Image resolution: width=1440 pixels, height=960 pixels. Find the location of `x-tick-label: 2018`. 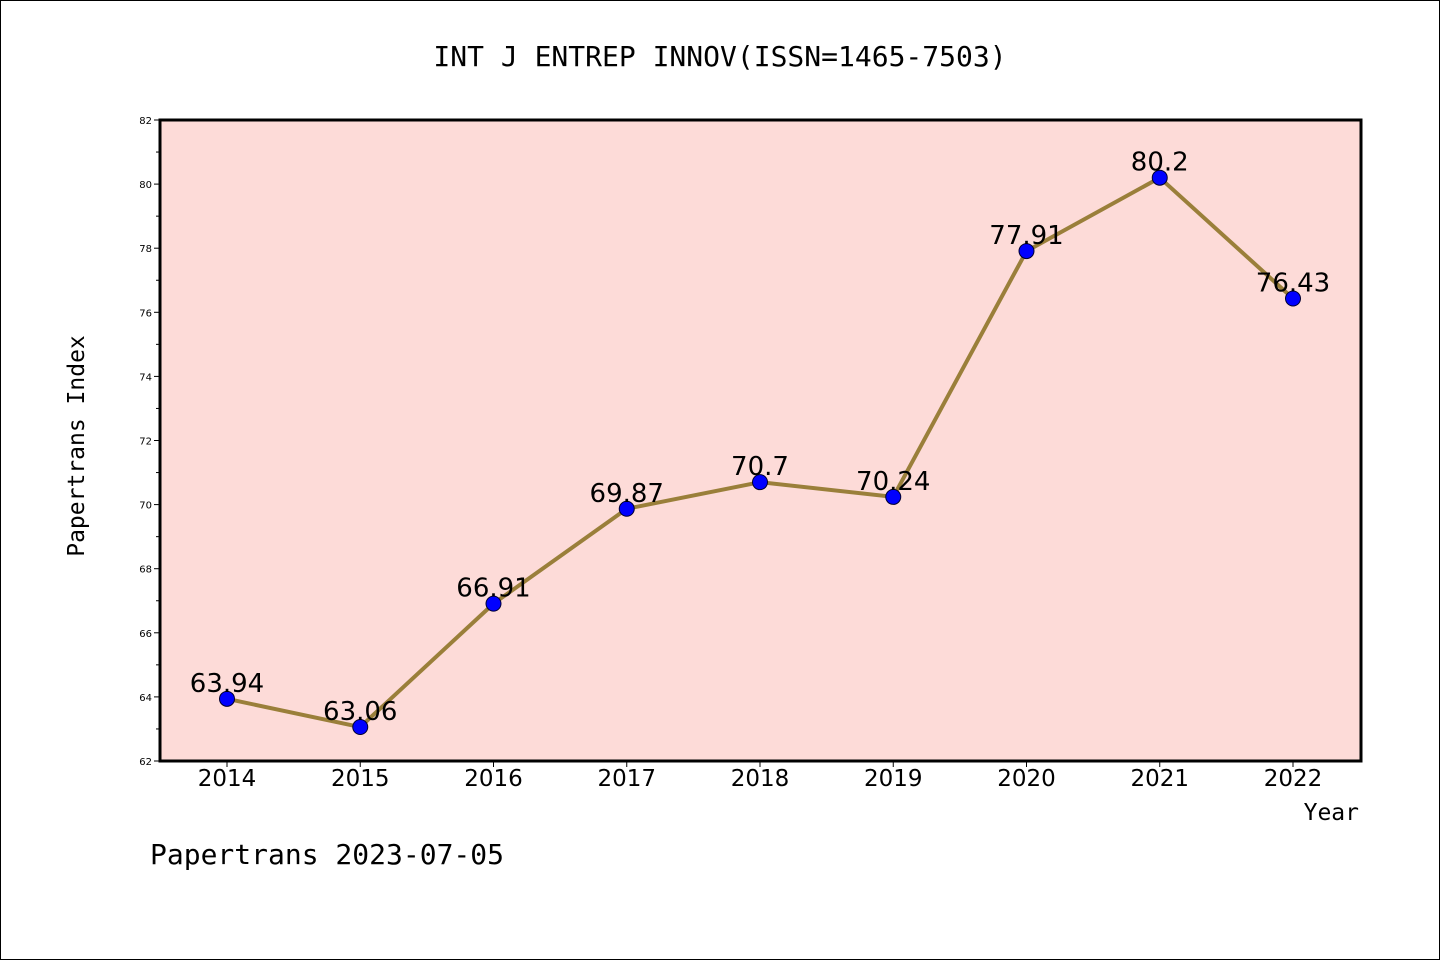

x-tick-label: 2018 is located at coordinates (760, 779).